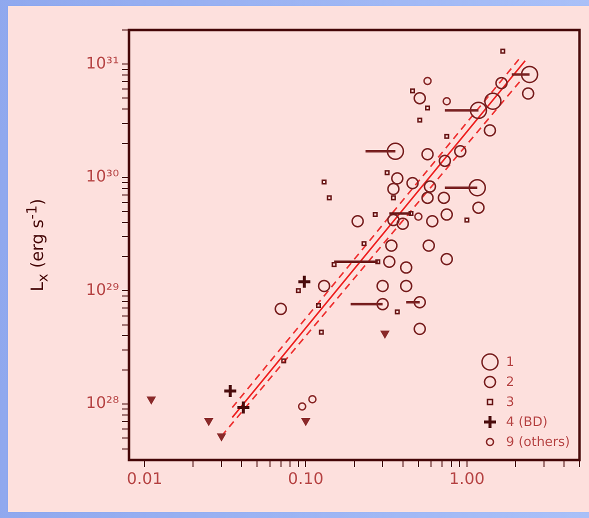 The image size is (589, 518). What do you see at coordinates (102, 402) in the screenshot?
I see `y-tick-label: 10²⁸` at bounding box center [102, 402].